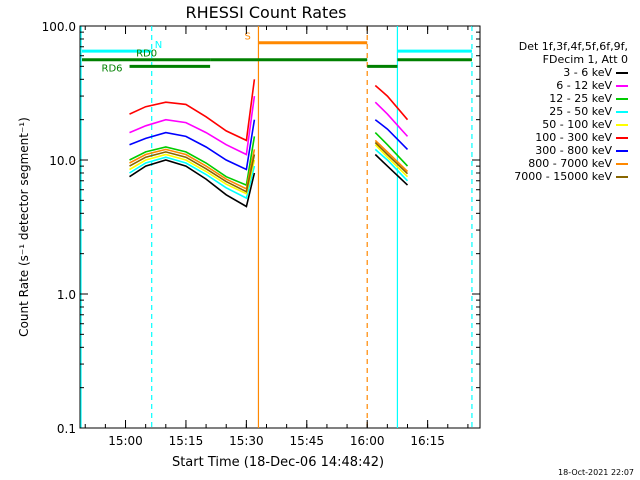 This screenshot has height=480, width=640. I want to click on series-lines, so click(269, 143).